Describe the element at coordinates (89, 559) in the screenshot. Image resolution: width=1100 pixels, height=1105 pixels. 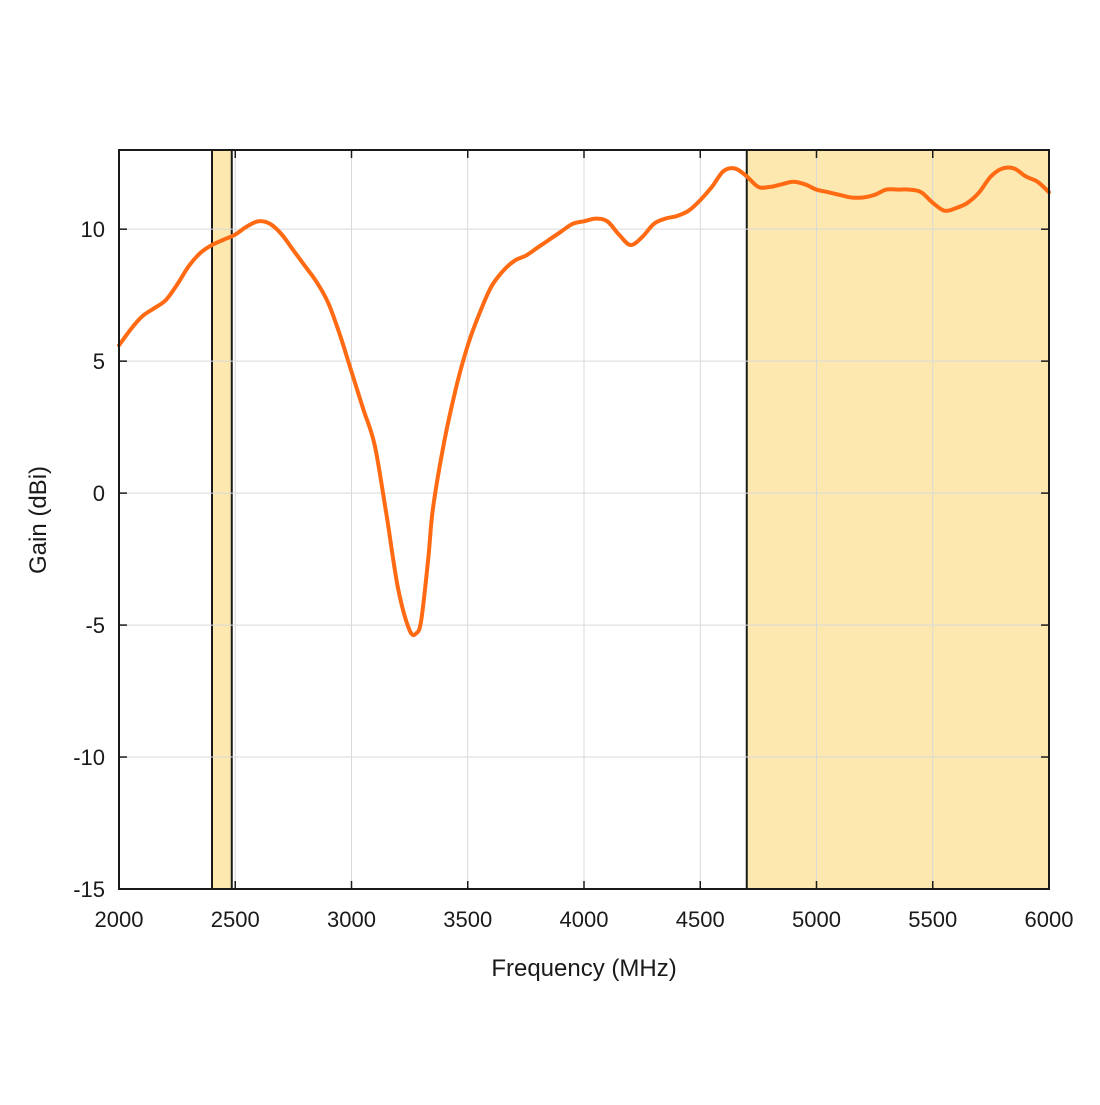
I see `y-tick-labels: -15 -10 -5 0 5 10` at that location.